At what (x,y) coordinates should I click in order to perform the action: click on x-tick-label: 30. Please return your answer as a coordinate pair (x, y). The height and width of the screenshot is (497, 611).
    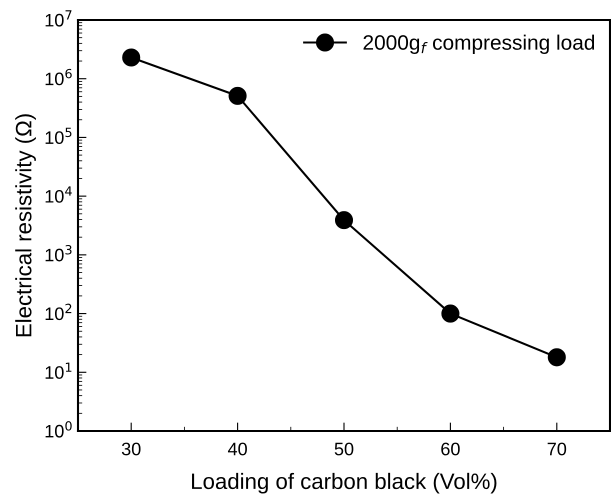
    Looking at the image, I should click on (131, 449).